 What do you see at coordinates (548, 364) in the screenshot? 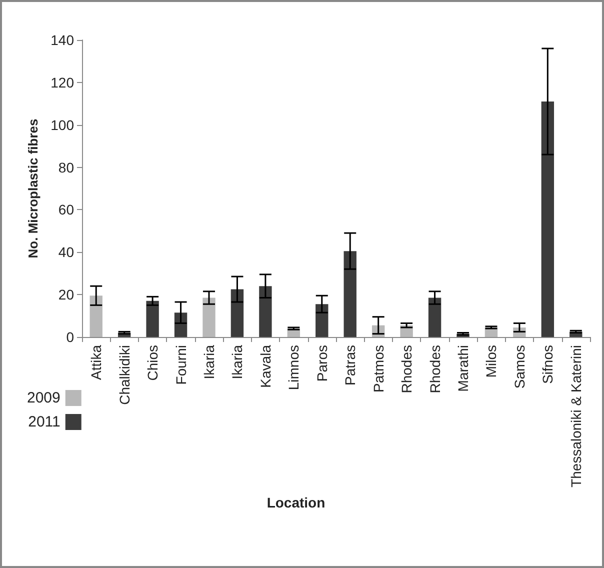
I see `x-tick-label: Sifnos` at bounding box center [548, 364].